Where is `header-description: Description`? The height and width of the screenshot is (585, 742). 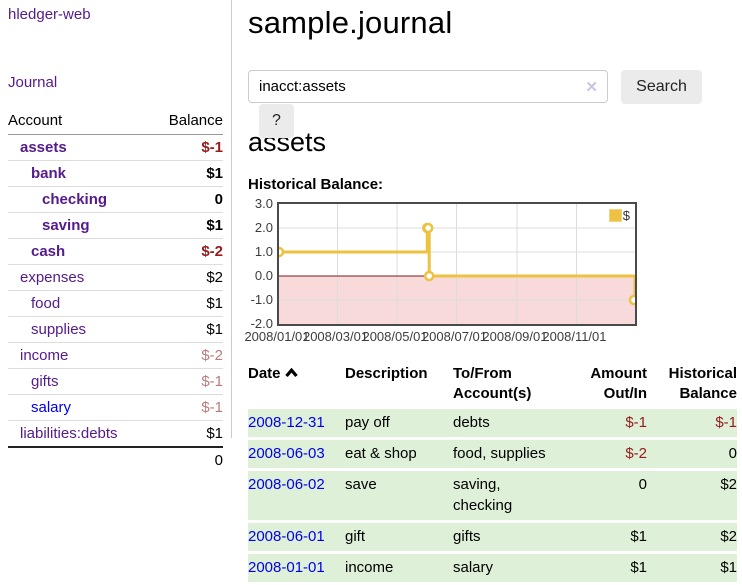 header-description: Description is located at coordinates (386, 373).